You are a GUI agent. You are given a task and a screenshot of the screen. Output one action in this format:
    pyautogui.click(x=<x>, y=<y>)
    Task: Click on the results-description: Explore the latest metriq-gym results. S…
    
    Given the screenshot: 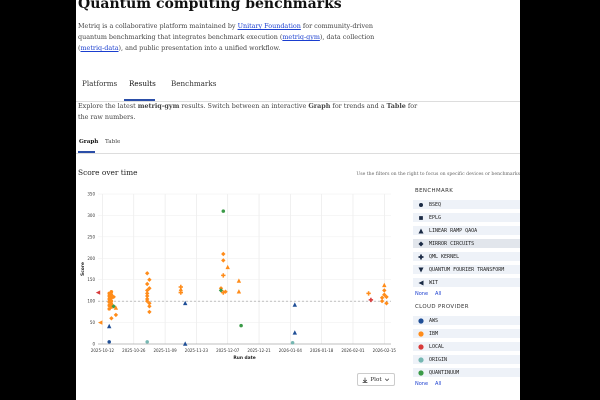 What is the action you would take?
    pyautogui.click(x=248, y=112)
    